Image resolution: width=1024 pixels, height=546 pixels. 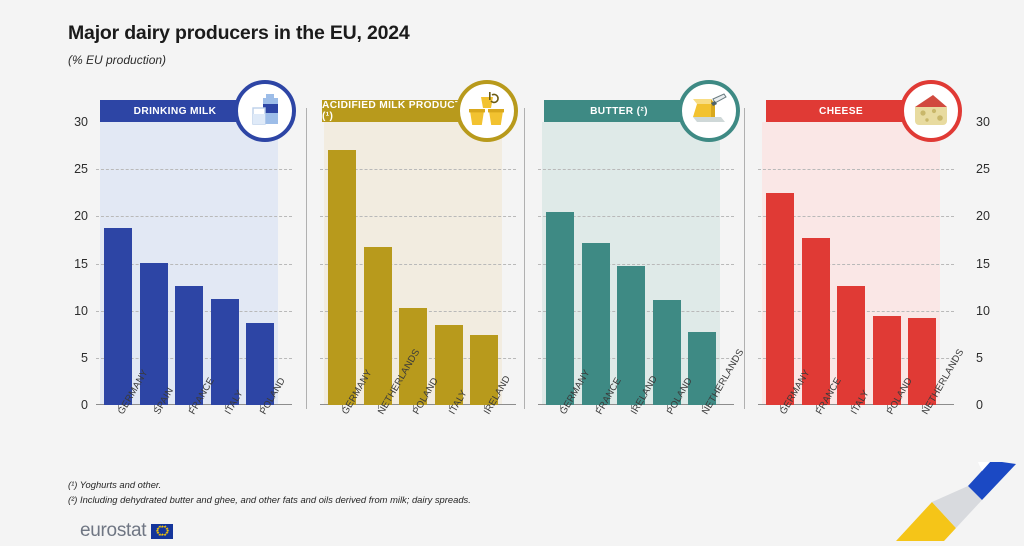 I want to click on y-axis-left: 30 25 20 15 10 5 0, so click(x=71, y=263).